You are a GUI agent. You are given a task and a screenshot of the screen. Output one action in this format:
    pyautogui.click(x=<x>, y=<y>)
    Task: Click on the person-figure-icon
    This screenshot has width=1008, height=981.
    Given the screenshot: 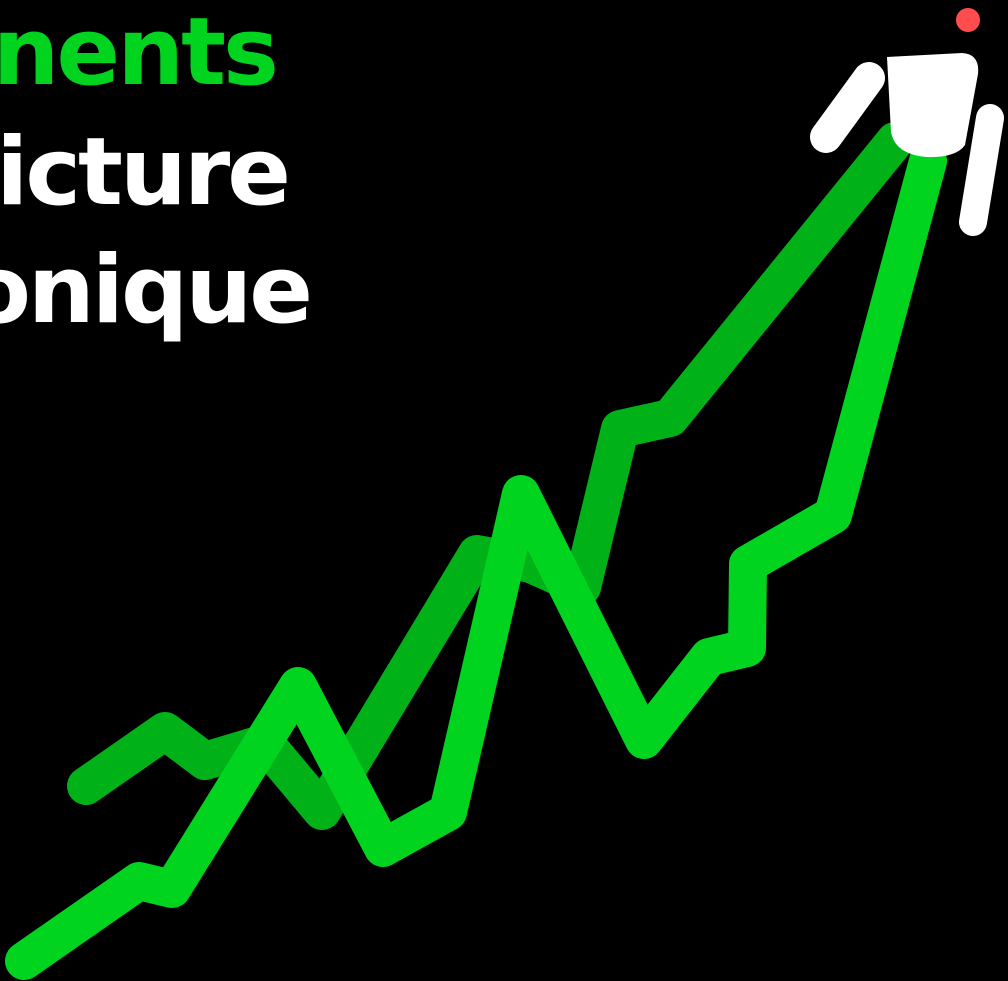 What is the action you would take?
    pyautogui.click(x=907, y=144)
    